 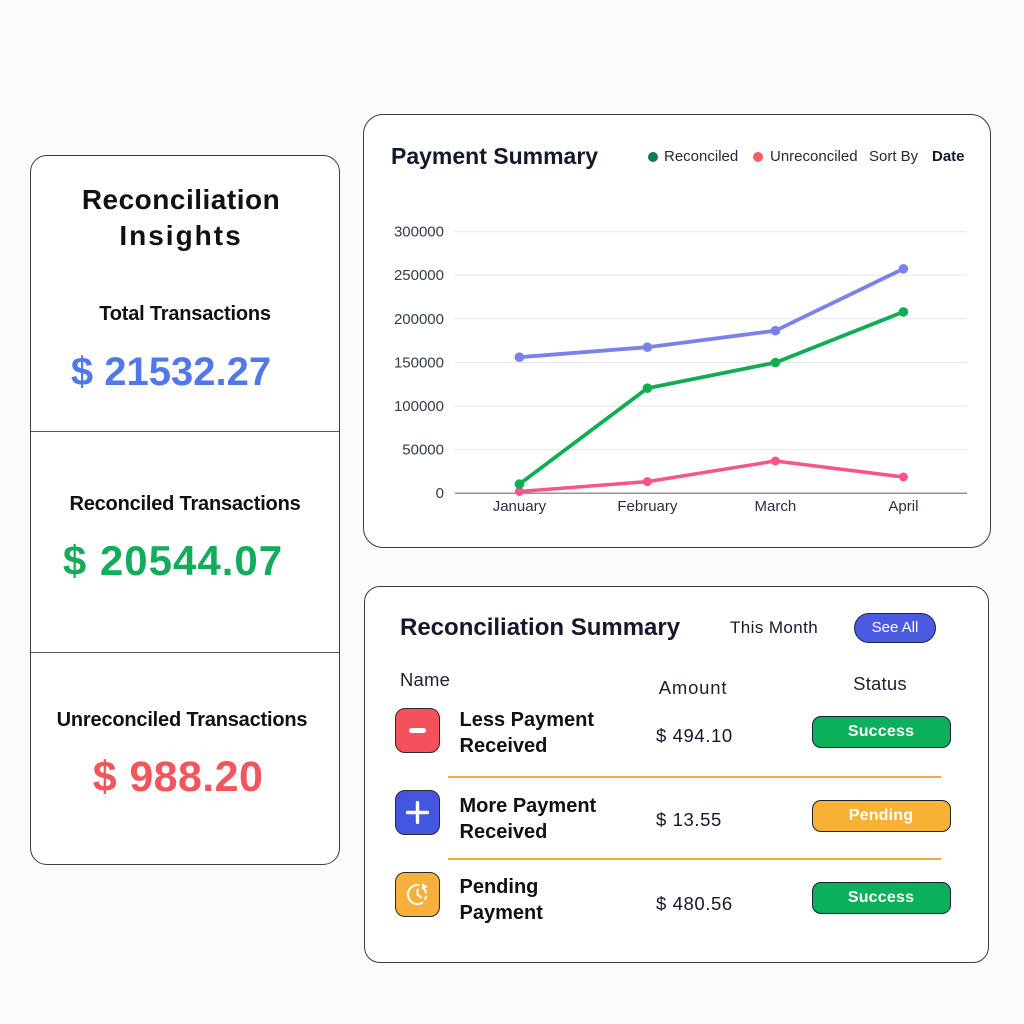 What do you see at coordinates (419, 232) in the screenshot?
I see `svg-text: 300000` at bounding box center [419, 232].